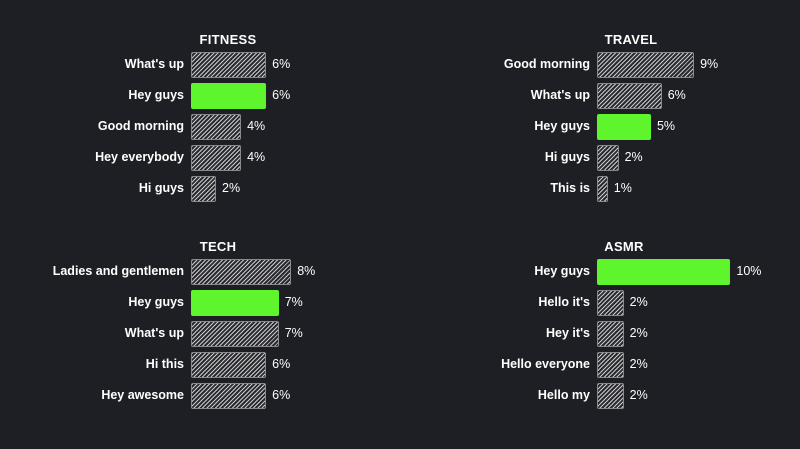  Describe the element at coordinates (139, 157) in the screenshot. I see `category-label: Hey everybody` at that location.